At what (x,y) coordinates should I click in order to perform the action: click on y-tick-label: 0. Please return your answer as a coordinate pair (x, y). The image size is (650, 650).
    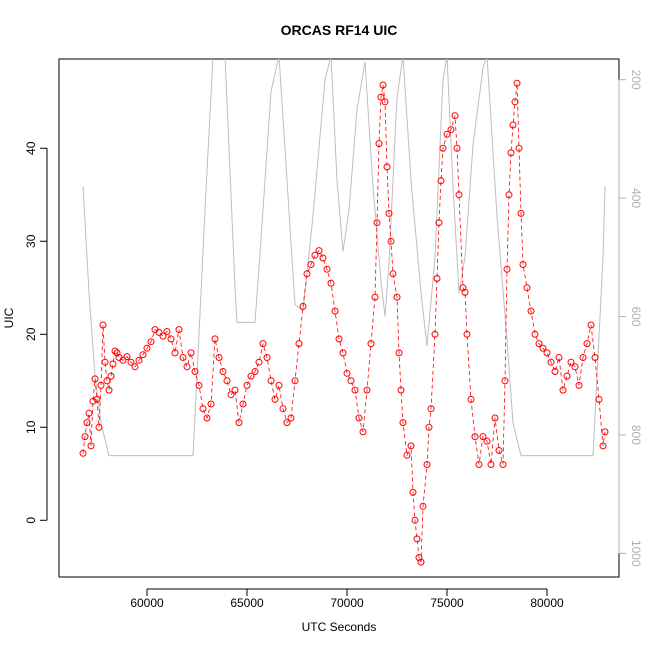
    Looking at the image, I should click on (31, 520).